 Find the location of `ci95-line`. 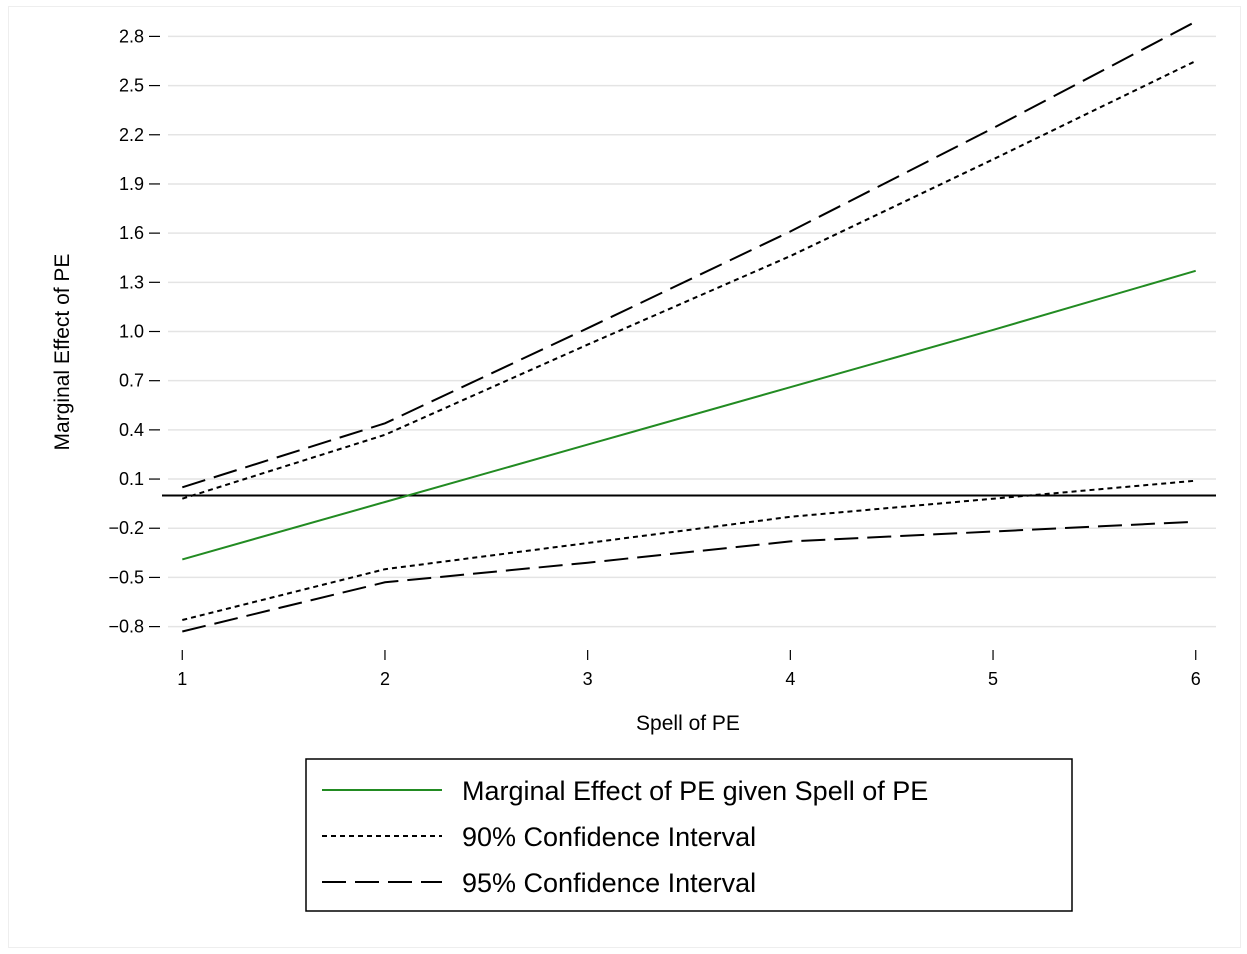

ci95-line is located at coordinates (689, 576).